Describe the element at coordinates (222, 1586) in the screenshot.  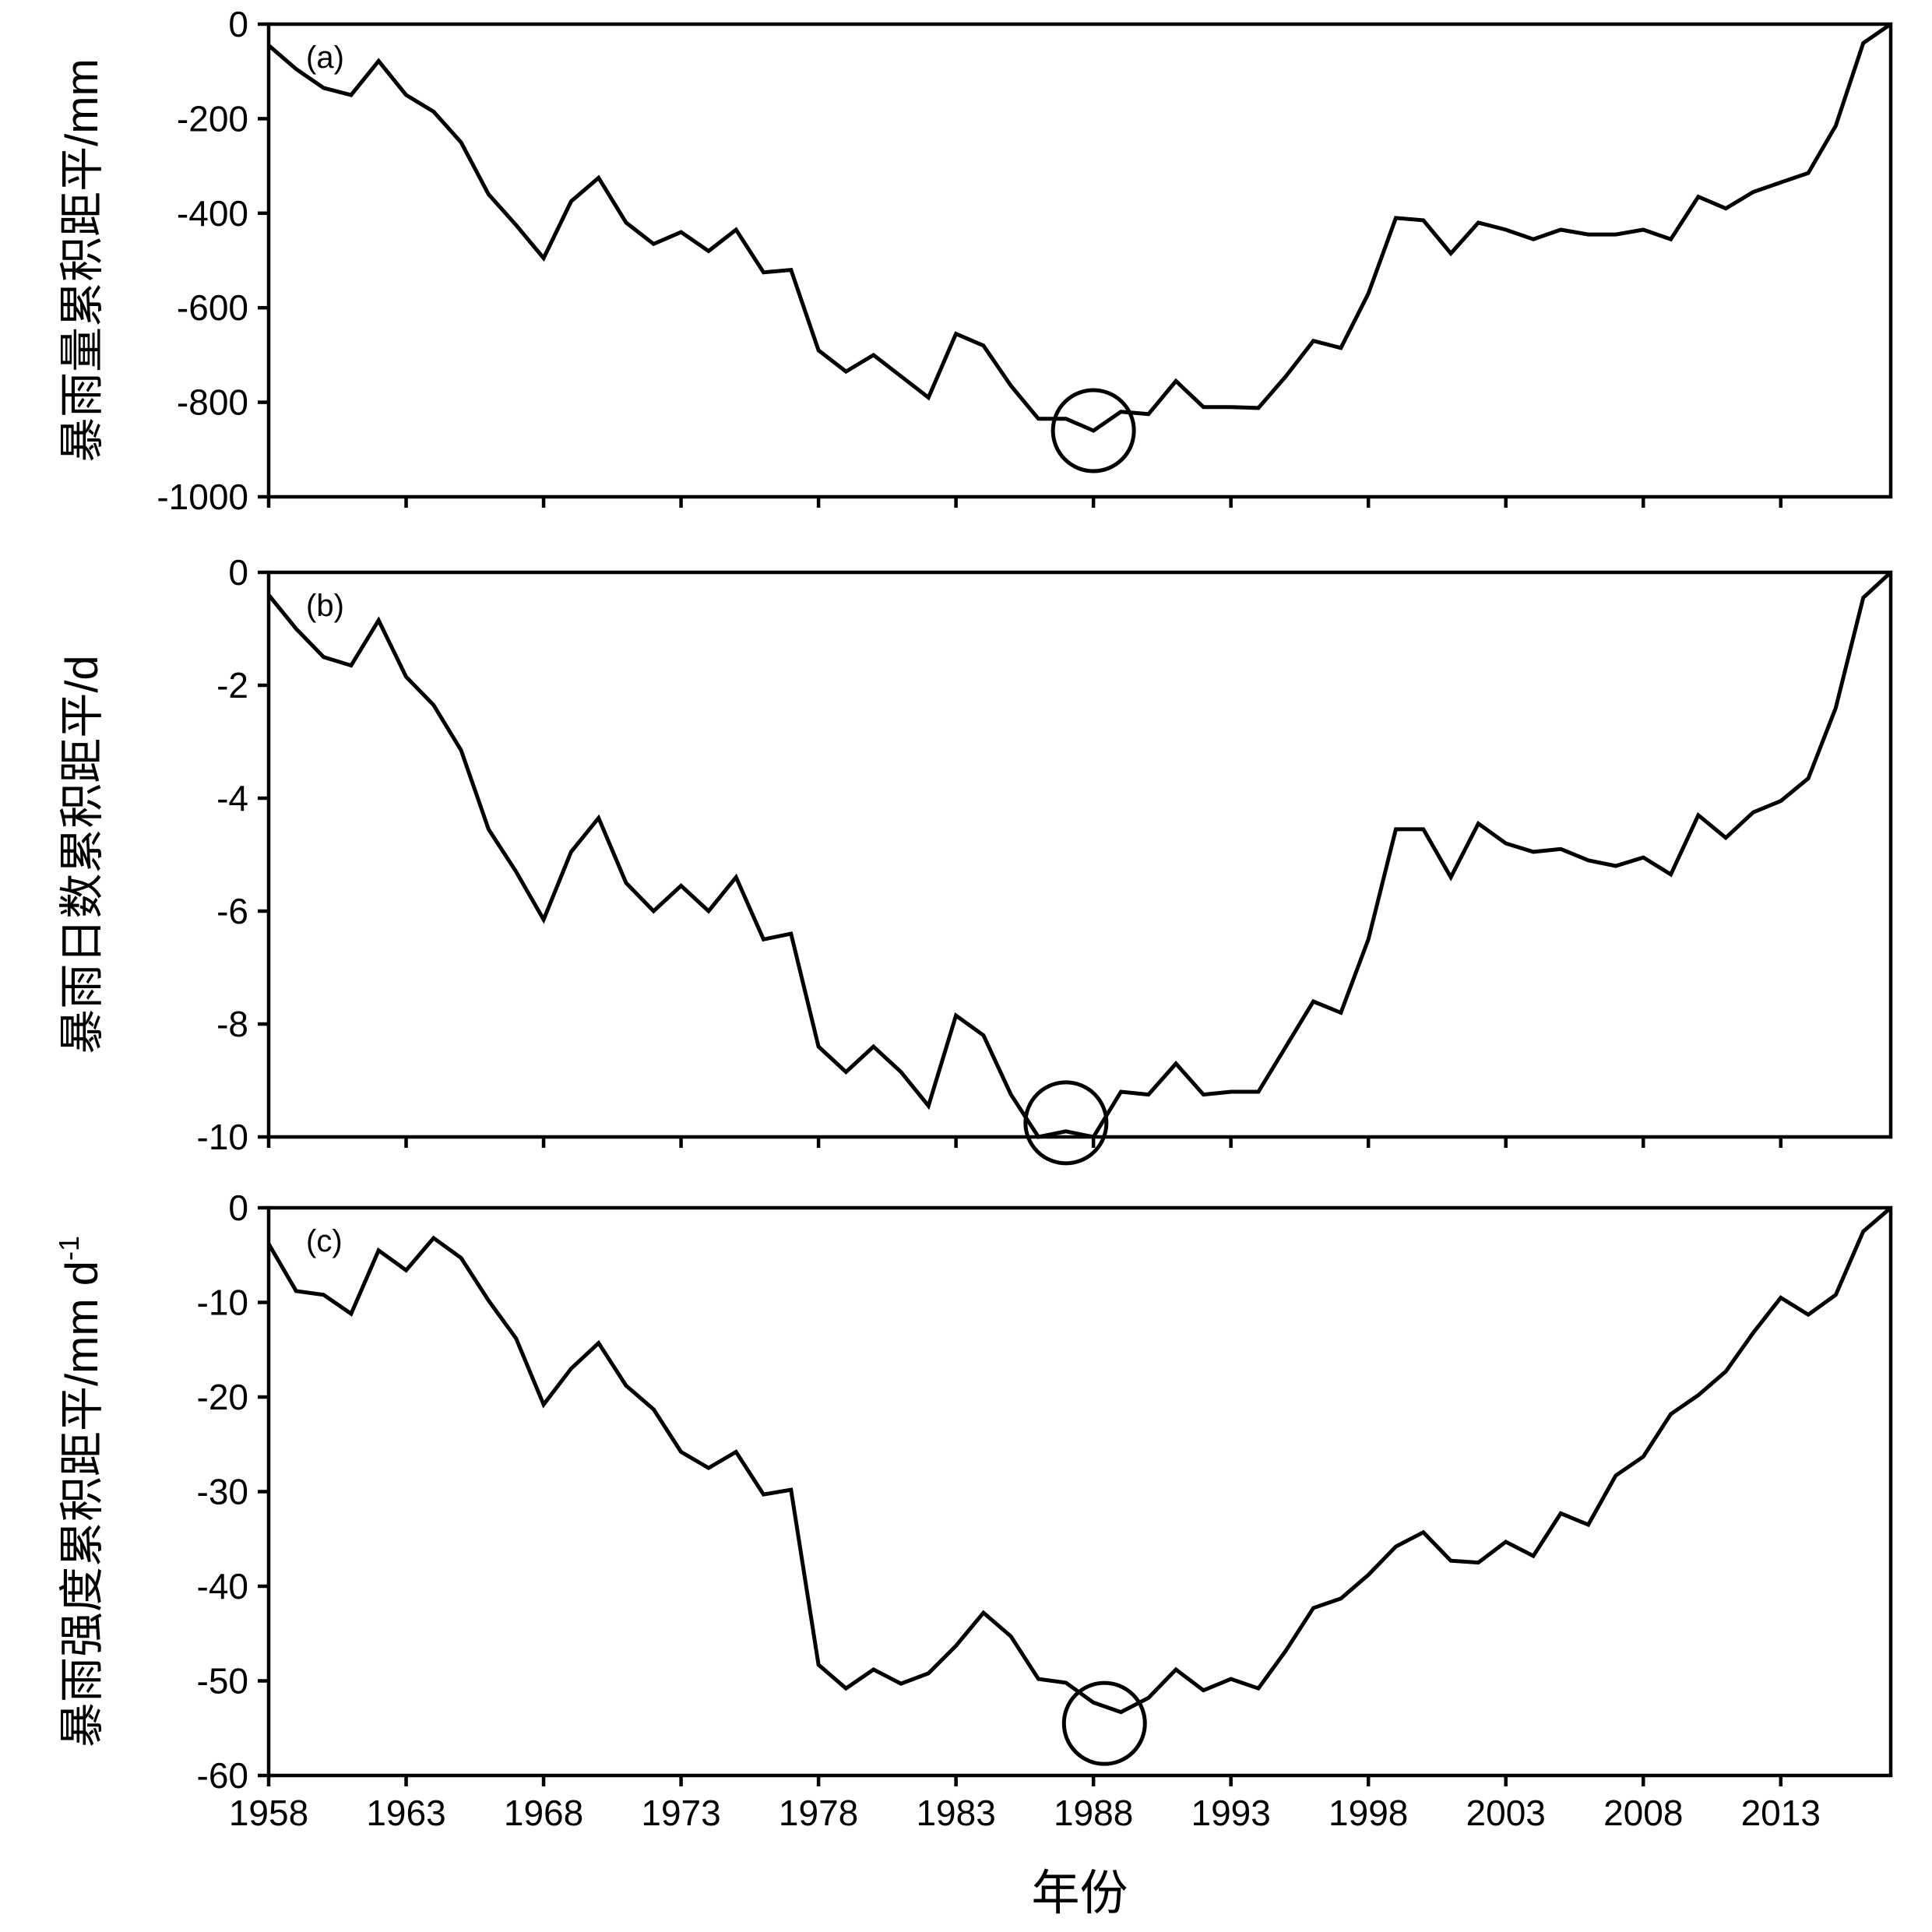
I see `y-tick-label: -40` at that location.